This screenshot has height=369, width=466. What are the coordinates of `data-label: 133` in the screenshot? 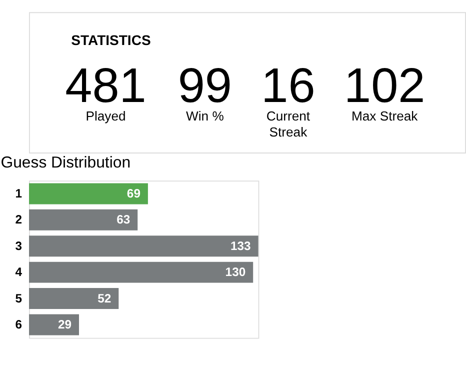 It's located at (241, 245).